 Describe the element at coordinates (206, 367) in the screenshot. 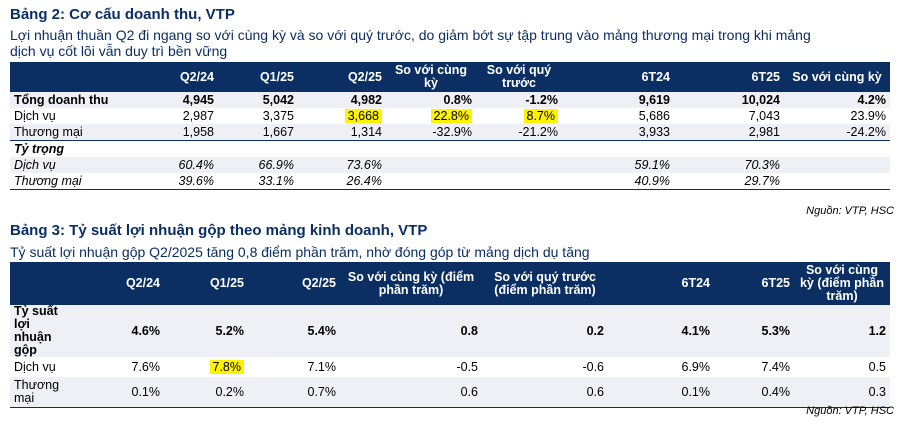

I see `cell-highlighted: 7.8%` at that location.